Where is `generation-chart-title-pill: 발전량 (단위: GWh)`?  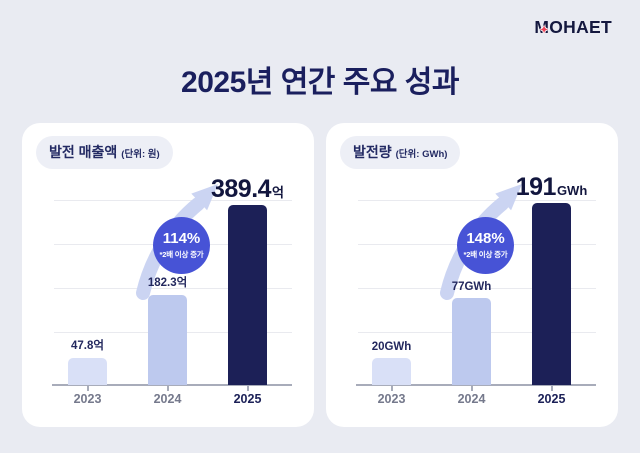
generation-chart-title-pill: 발전량 (단위: GWh) is located at coordinates (400, 152).